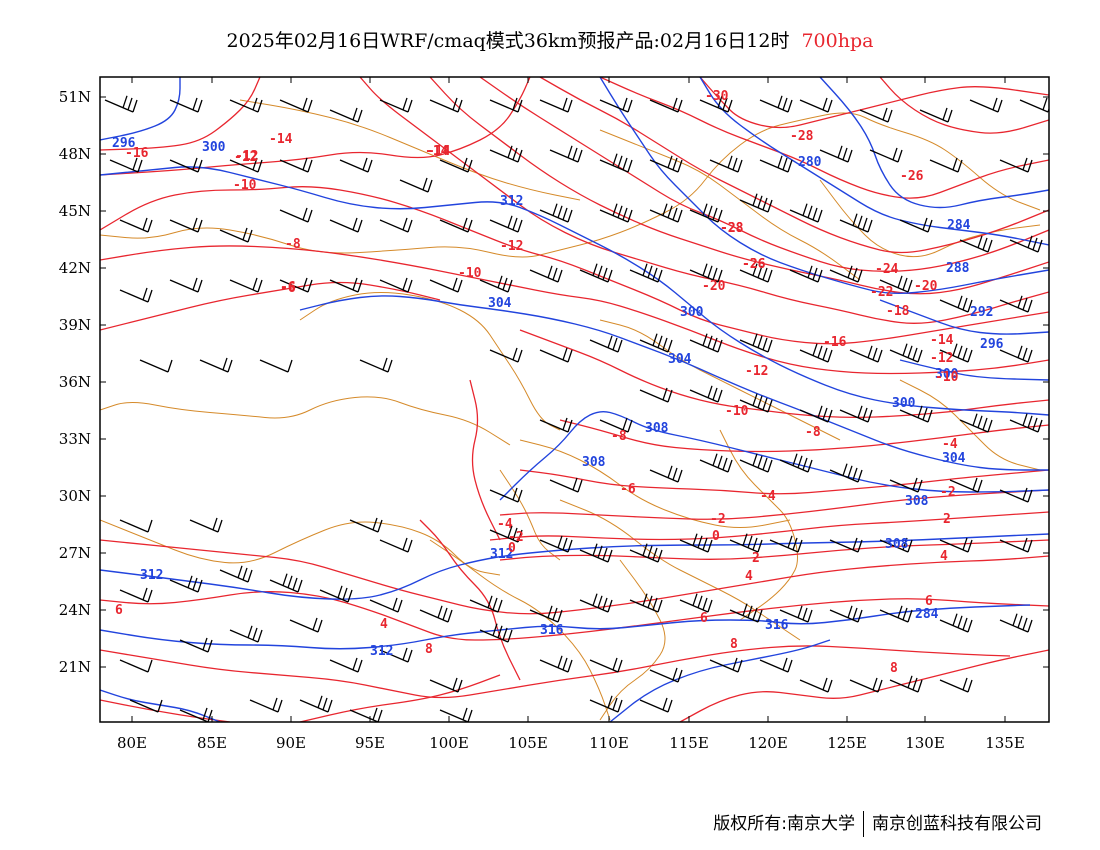 This screenshot has height=850, width=1100. Describe the element at coordinates (75, 268) in the screenshot. I see `lat-tick-label: 42N` at that location.